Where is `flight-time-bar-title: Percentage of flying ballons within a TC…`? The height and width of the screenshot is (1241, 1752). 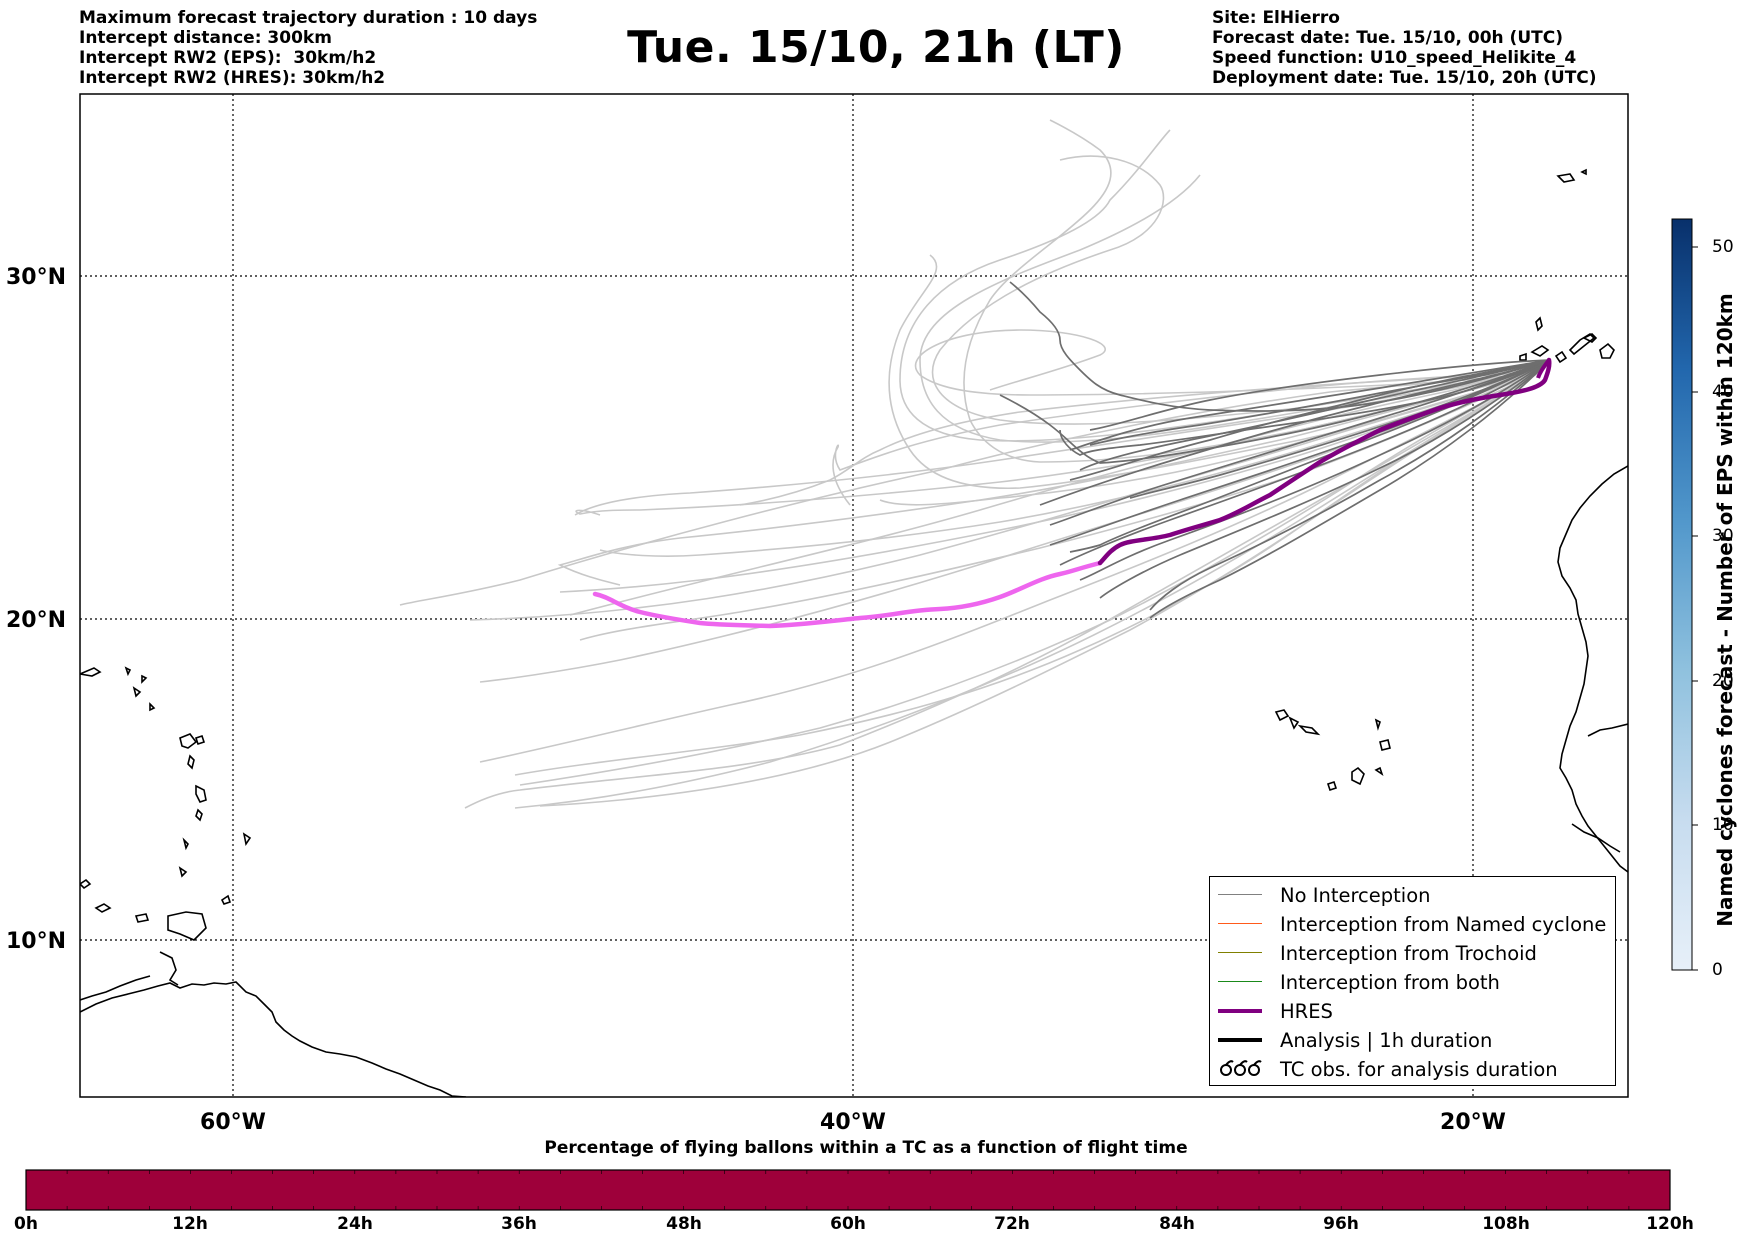
flight-time-bar-title: Percentage of flying ballons within a TC… is located at coordinates (866, 1148).